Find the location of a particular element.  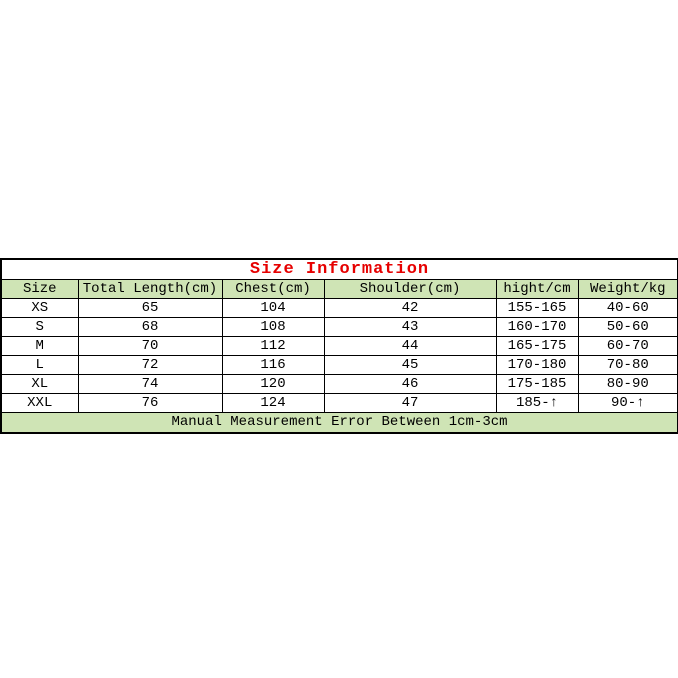

cell-weight: 40-60 is located at coordinates (627, 308).